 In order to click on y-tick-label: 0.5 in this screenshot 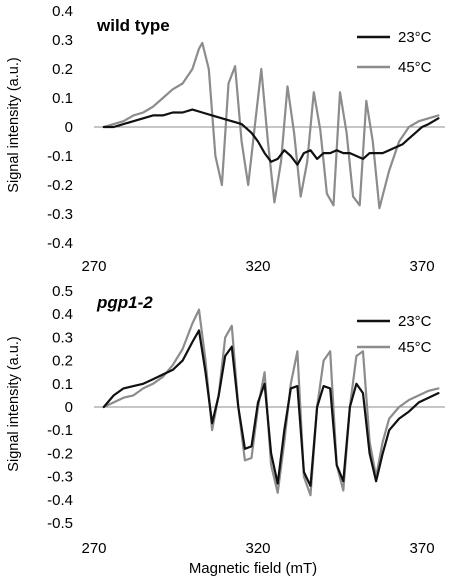, I will do `click(62, 291)`.